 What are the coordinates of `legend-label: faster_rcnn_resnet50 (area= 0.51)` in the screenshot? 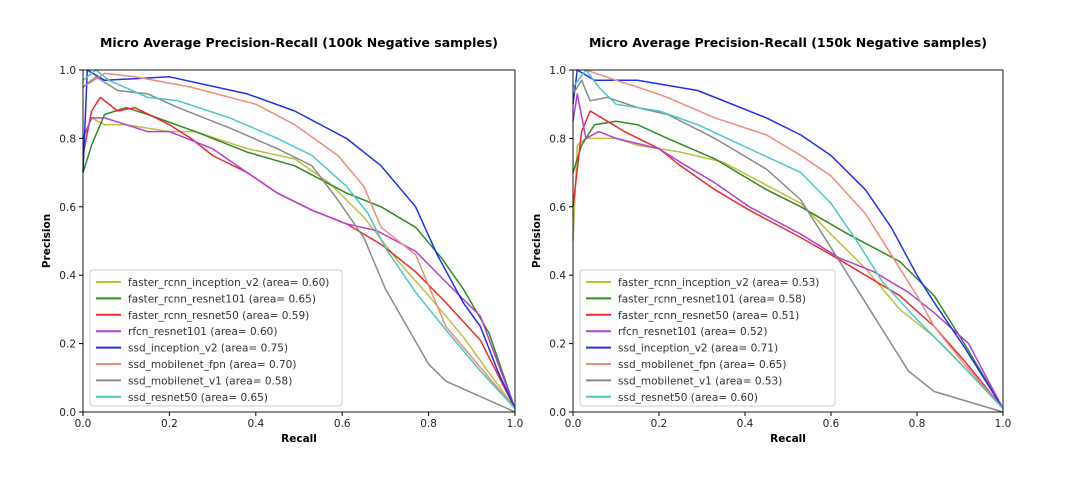 It's located at (708, 316).